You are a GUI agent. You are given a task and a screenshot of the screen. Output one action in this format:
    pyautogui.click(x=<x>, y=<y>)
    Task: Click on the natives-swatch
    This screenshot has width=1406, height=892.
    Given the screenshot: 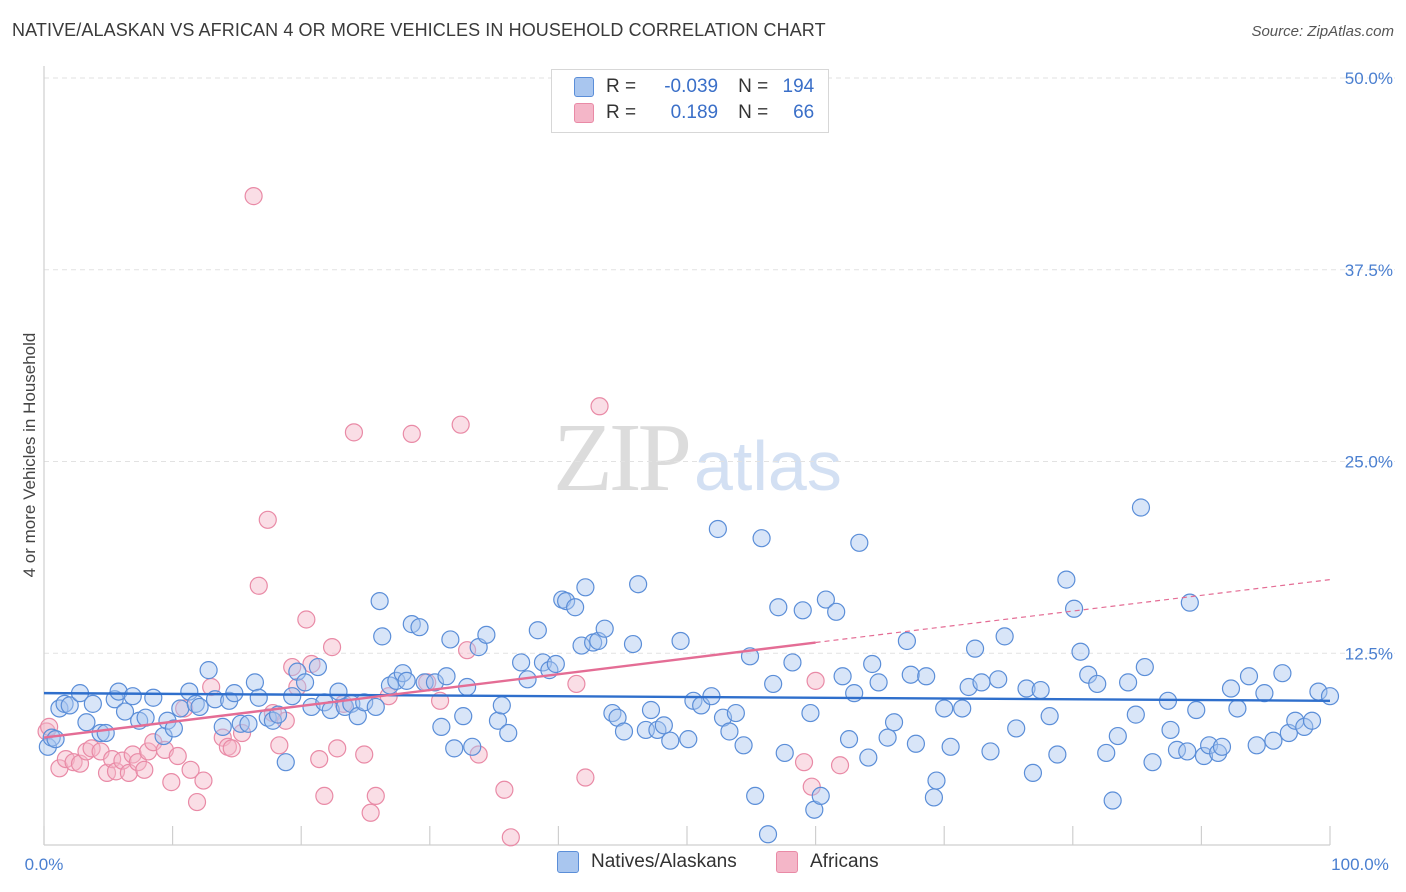 What is the action you would take?
    pyautogui.click(x=584, y=87)
    